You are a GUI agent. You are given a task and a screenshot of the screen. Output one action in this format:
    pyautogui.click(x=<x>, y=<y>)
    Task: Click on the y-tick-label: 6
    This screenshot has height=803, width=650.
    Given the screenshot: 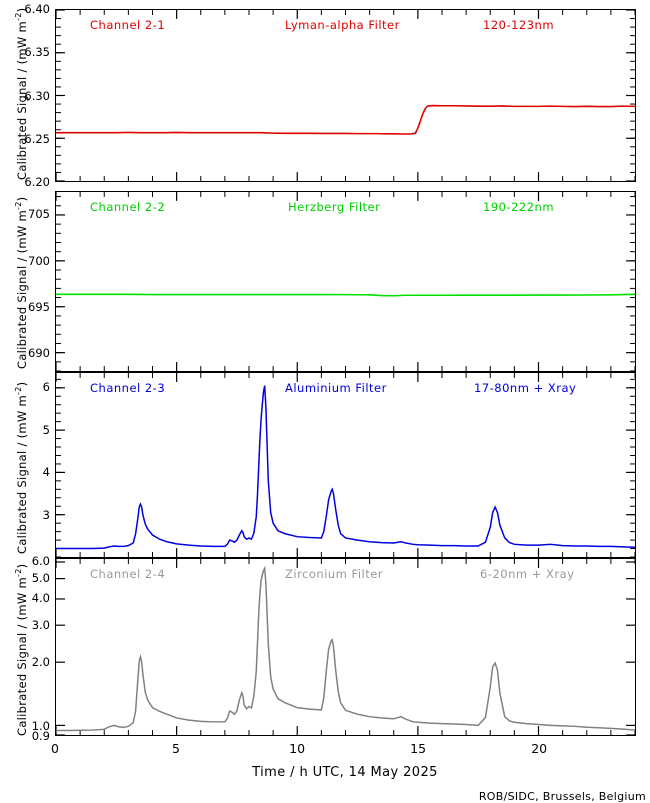 What is the action you would take?
    pyautogui.click(x=46, y=386)
    